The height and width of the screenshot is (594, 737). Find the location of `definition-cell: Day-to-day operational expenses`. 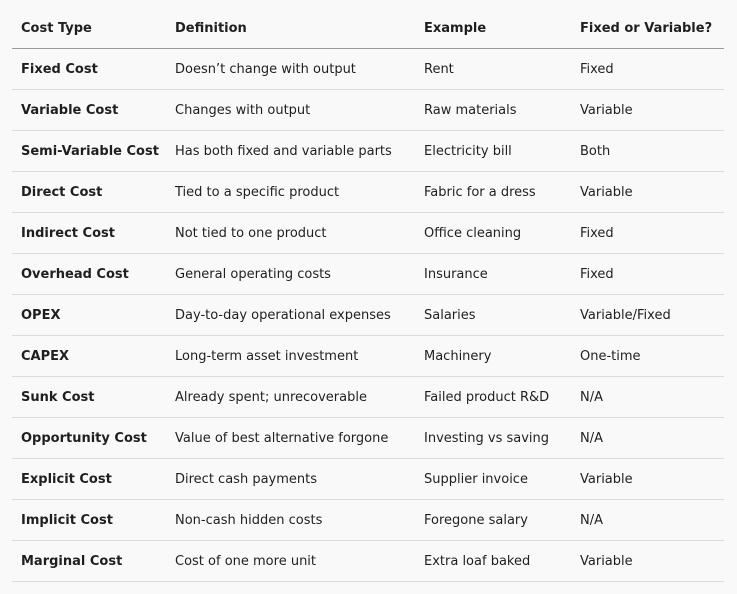

definition-cell: Day-to-day operational expenses is located at coordinates (290, 315).